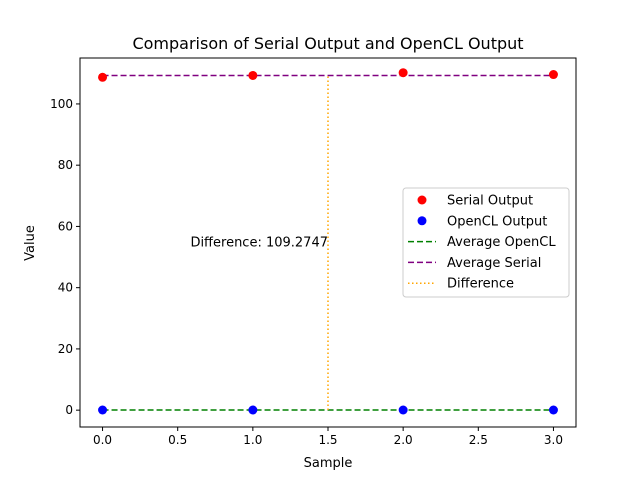 The height and width of the screenshot is (480, 640). What do you see at coordinates (65, 349) in the screenshot?
I see `y-tick-label: 20` at bounding box center [65, 349].